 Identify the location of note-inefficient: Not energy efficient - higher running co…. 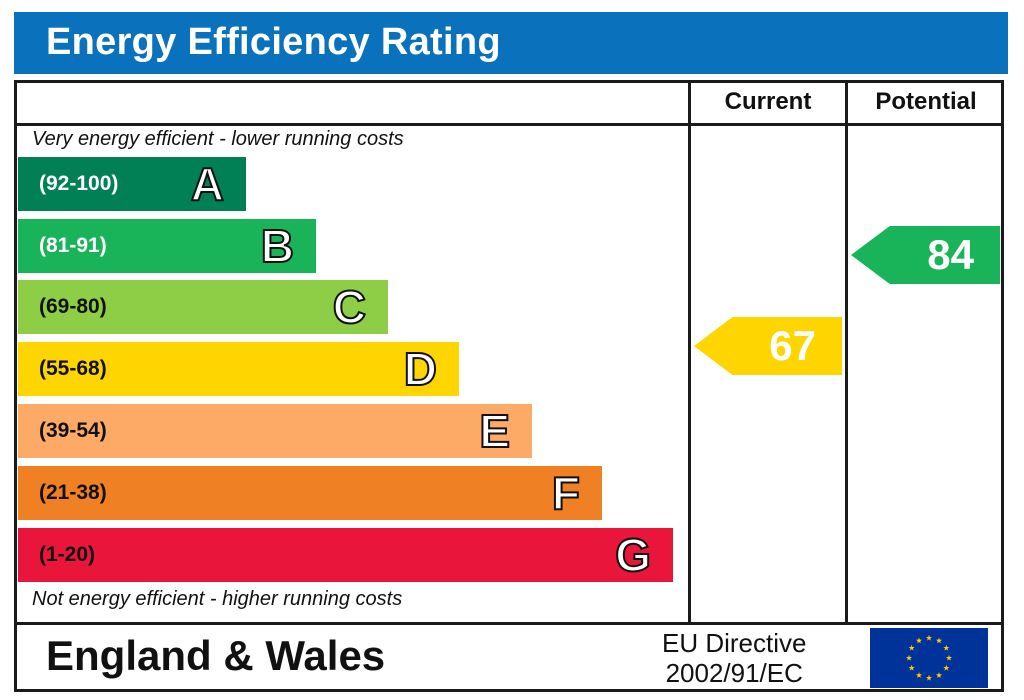
(217, 599).